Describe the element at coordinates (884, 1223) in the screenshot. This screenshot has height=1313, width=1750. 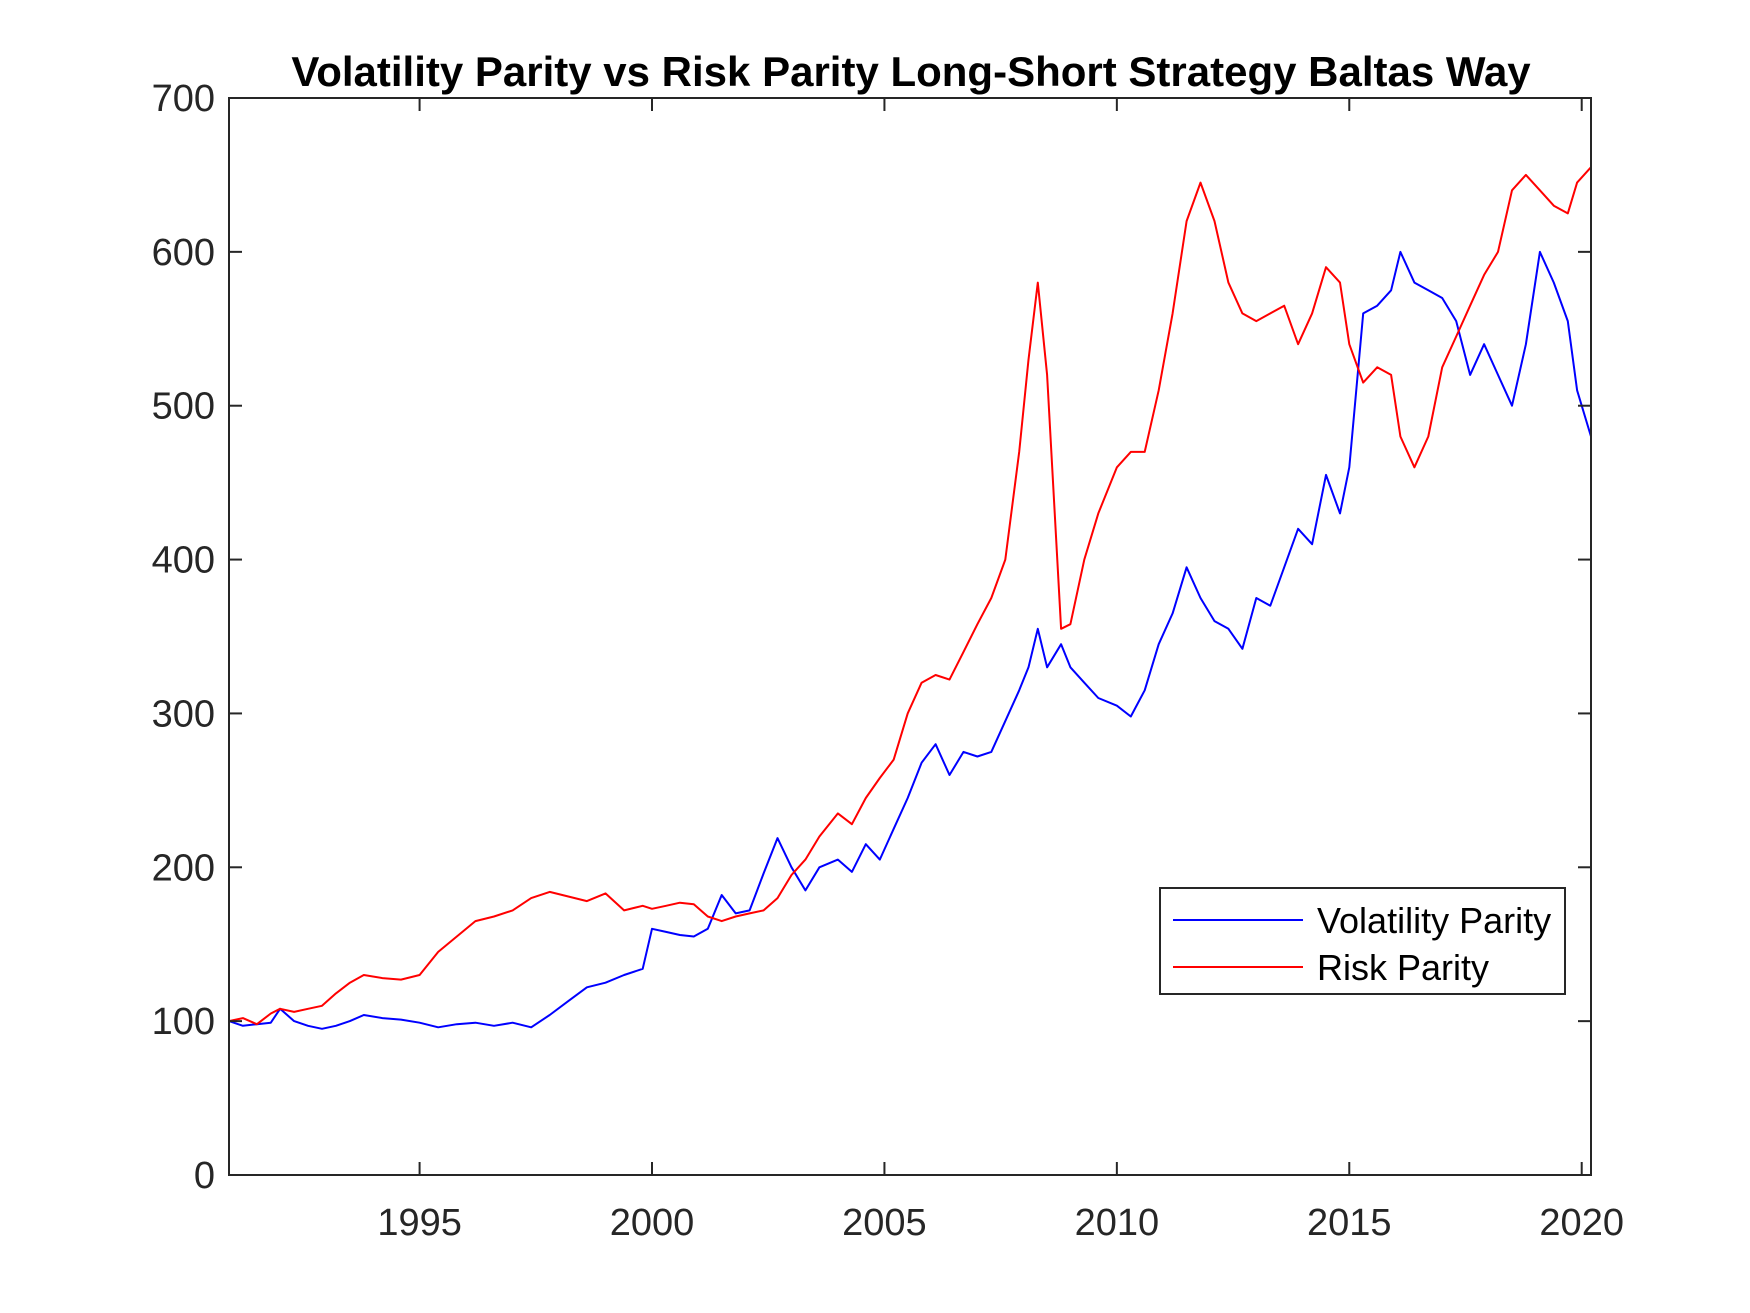
I see `x-tick-label: 2005` at that location.